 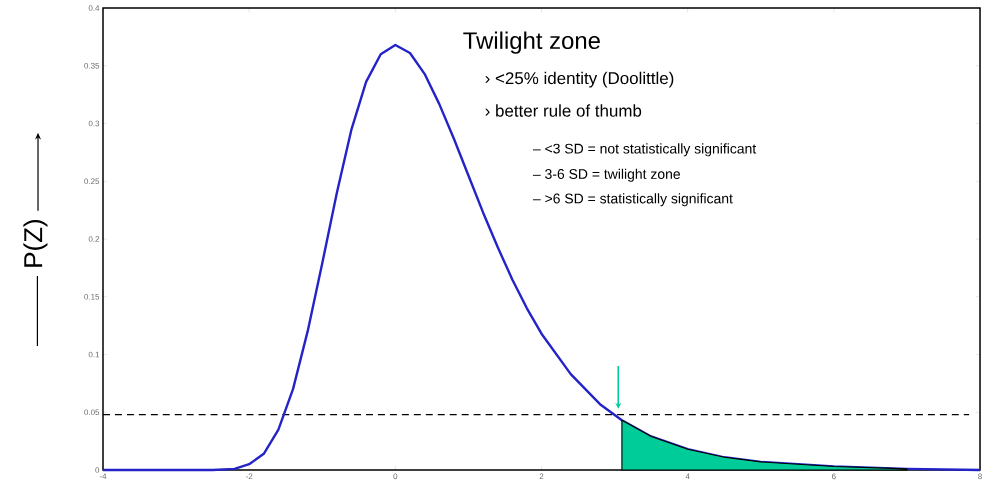 What do you see at coordinates (35, 243) in the screenshot?
I see `y-axis-title: P(Z)` at bounding box center [35, 243].